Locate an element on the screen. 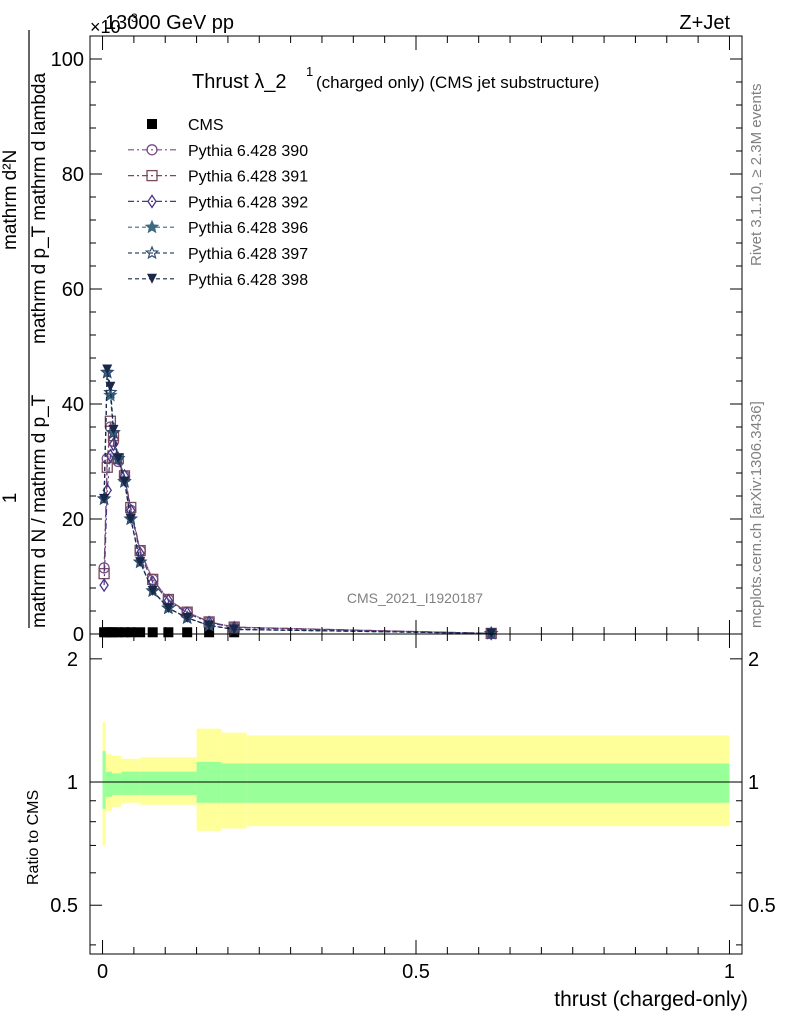 The height and width of the screenshot is (1024, 786). main-ytick-label: 100 is located at coordinates (67, 60).